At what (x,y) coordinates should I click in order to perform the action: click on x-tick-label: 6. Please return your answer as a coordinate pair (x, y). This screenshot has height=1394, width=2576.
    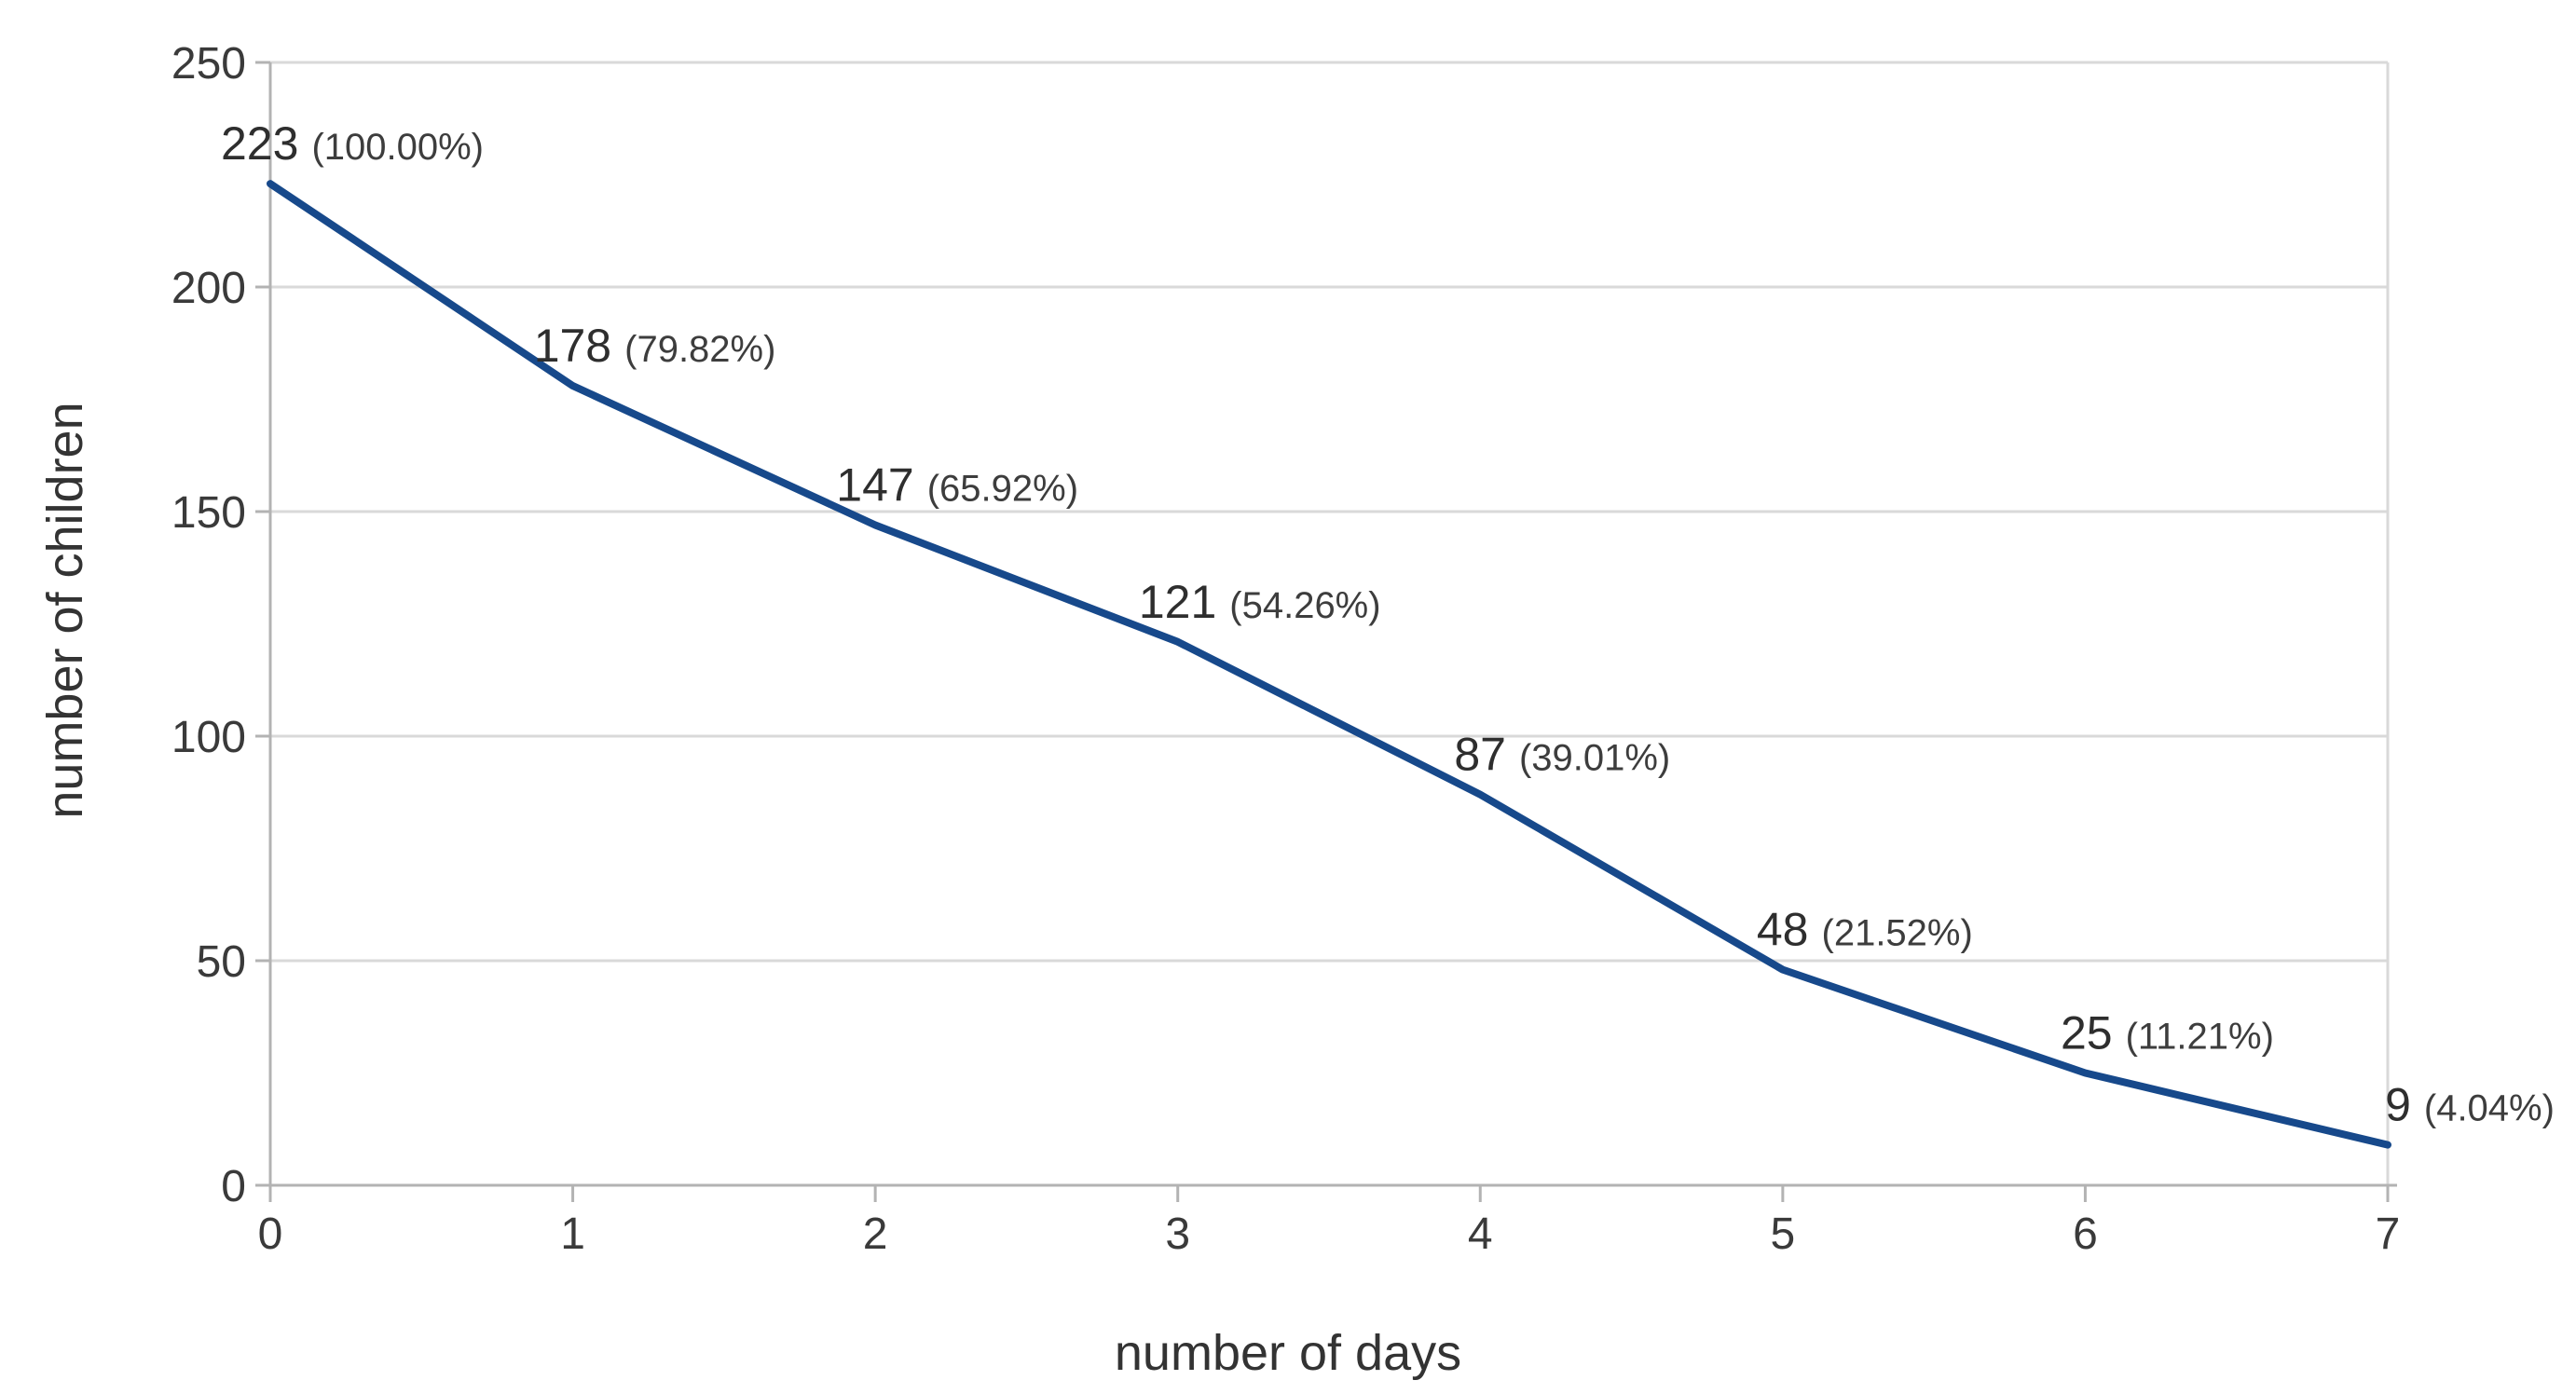
    Looking at the image, I should click on (2085, 1234).